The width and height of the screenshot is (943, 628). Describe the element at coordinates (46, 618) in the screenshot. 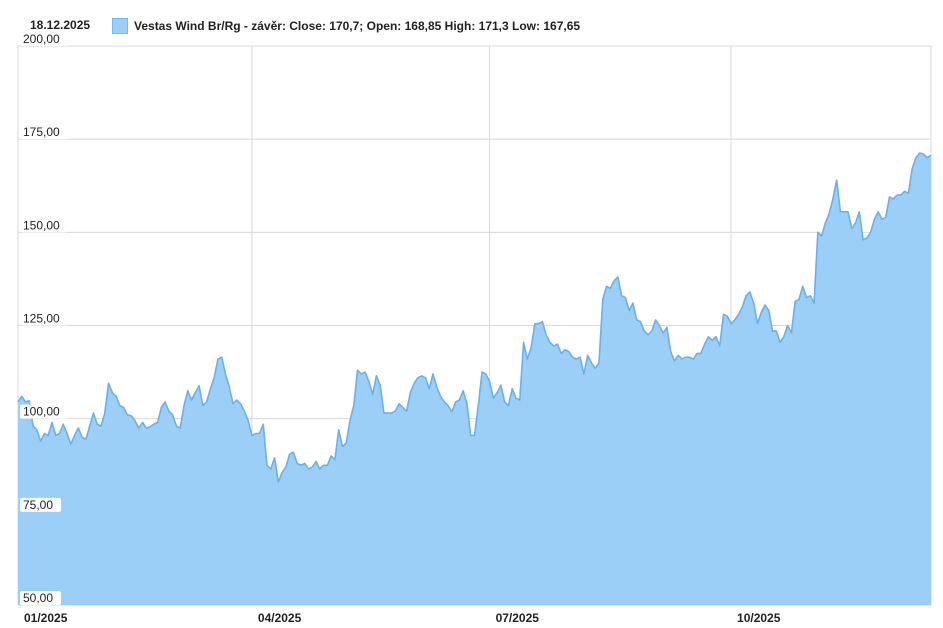

I see `x-tick-label: 01/2025` at that location.